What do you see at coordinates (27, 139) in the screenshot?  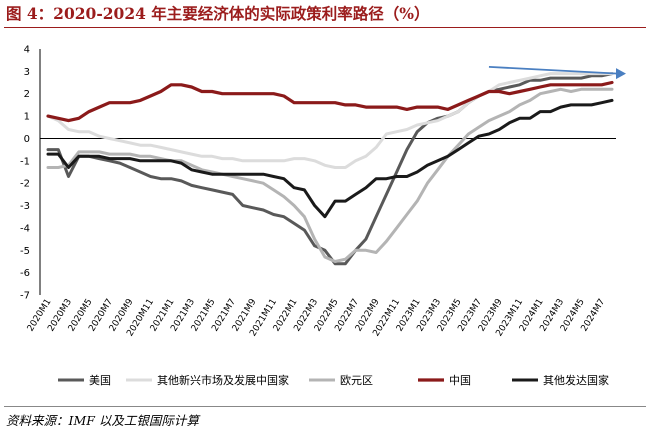 I see `y-tick-label: 0` at bounding box center [27, 139].